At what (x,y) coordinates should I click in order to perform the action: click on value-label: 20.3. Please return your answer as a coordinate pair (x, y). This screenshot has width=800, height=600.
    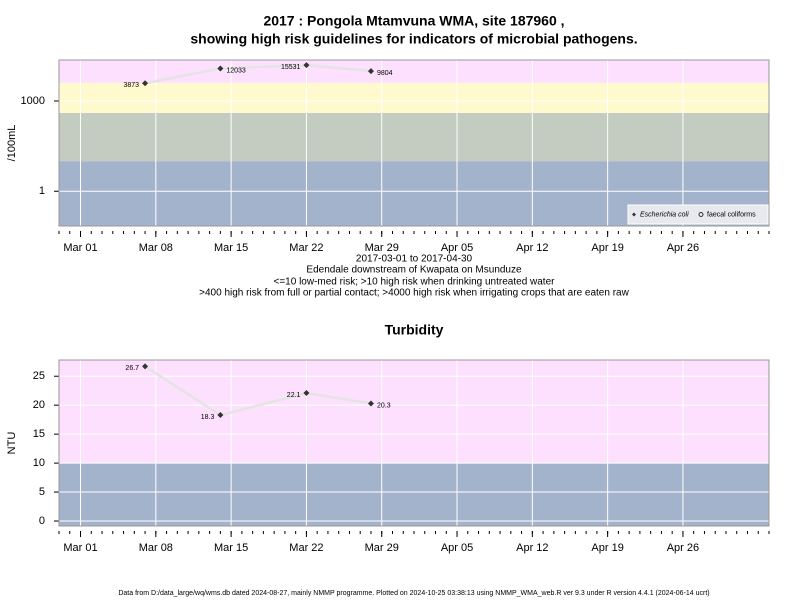
    Looking at the image, I should click on (384, 405).